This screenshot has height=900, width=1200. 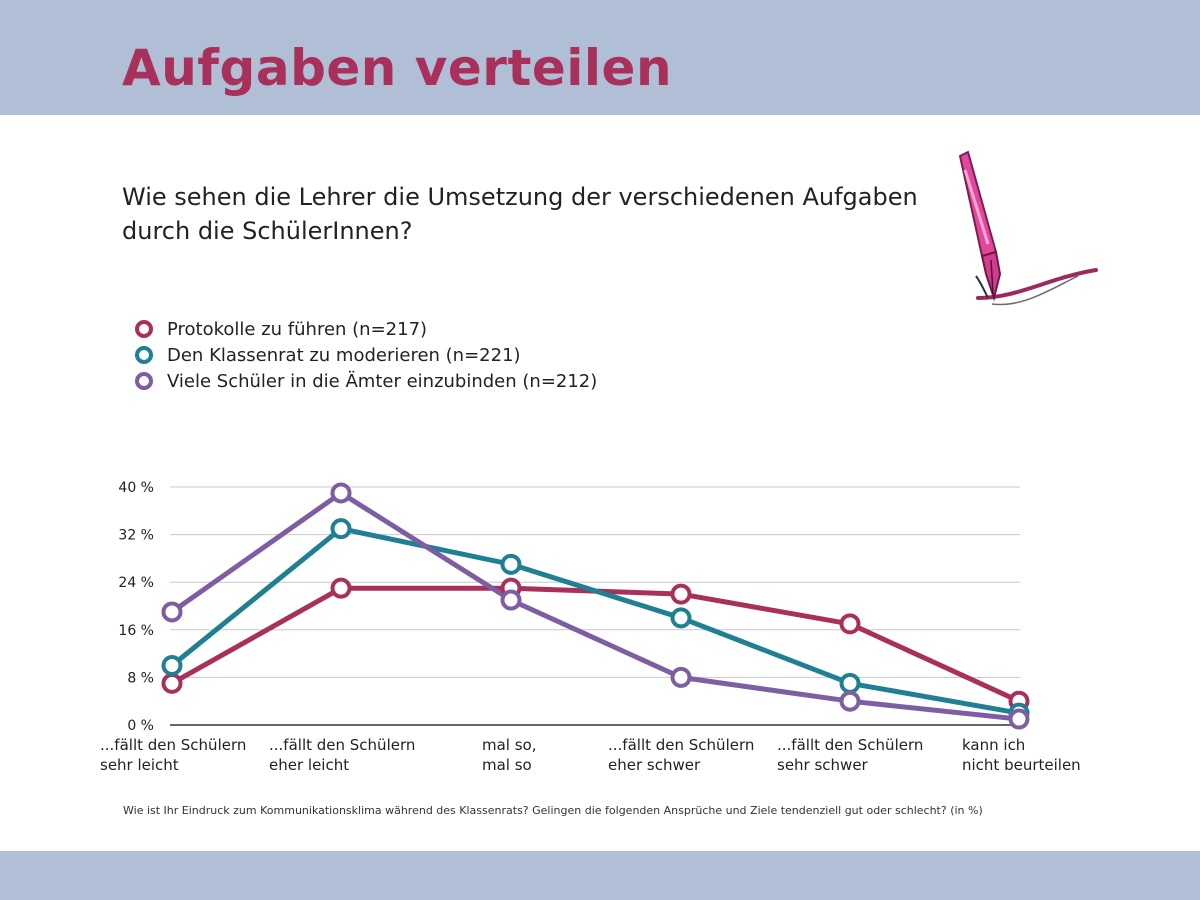 What do you see at coordinates (136, 488) in the screenshot?
I see `y-tick-label: 40 %` at bounding box center [136, 488].